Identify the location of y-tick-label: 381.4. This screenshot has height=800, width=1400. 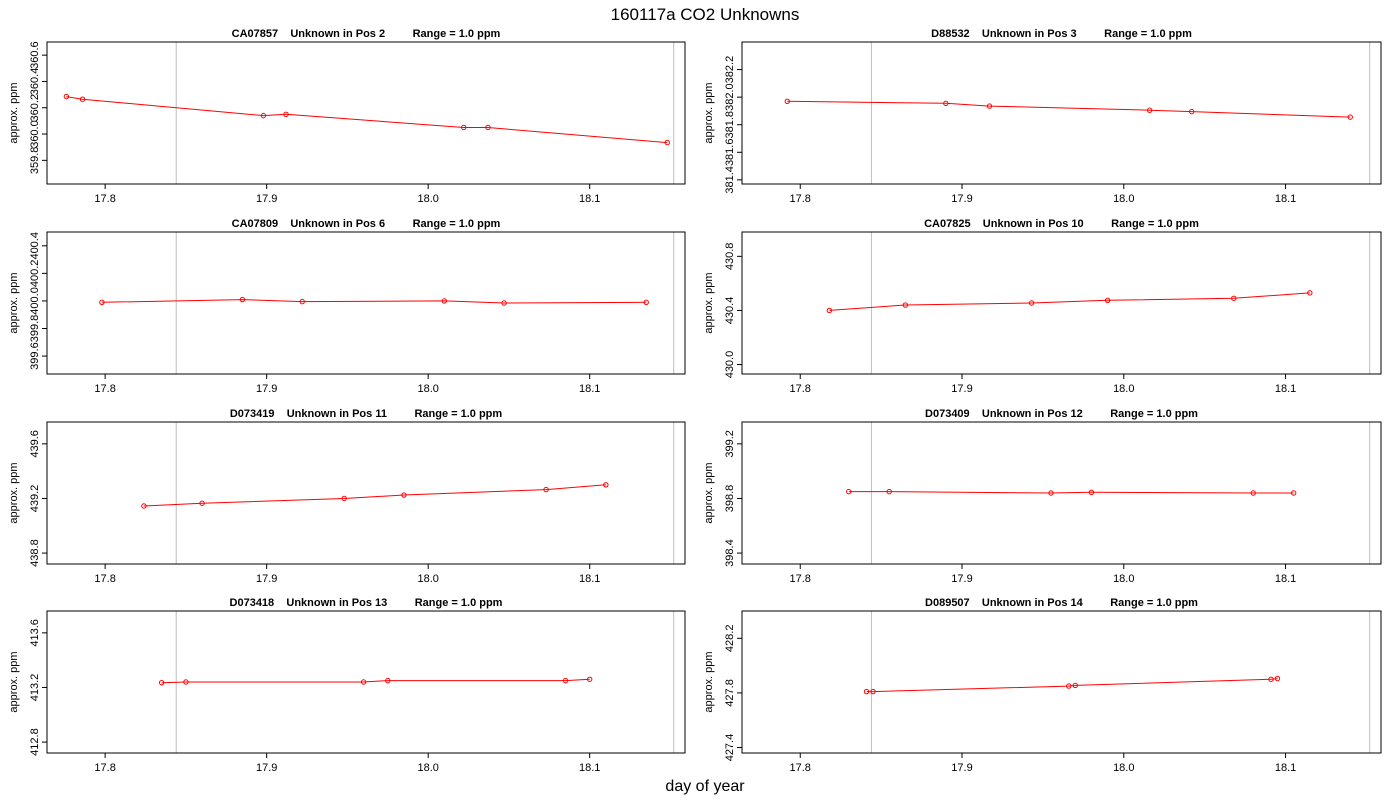
(730, 180).